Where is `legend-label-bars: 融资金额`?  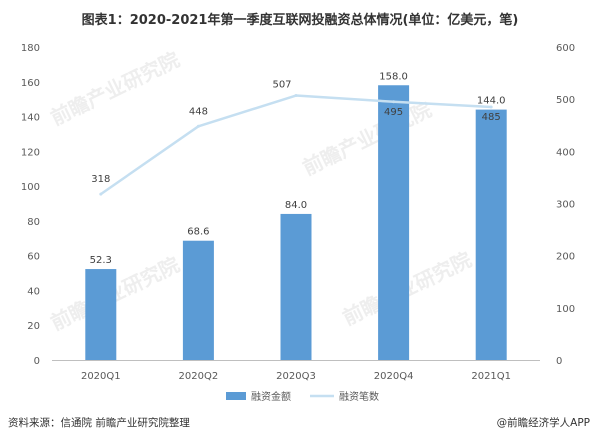
legend-label-bars: 融资金额 is located at coordinates (271, 396).